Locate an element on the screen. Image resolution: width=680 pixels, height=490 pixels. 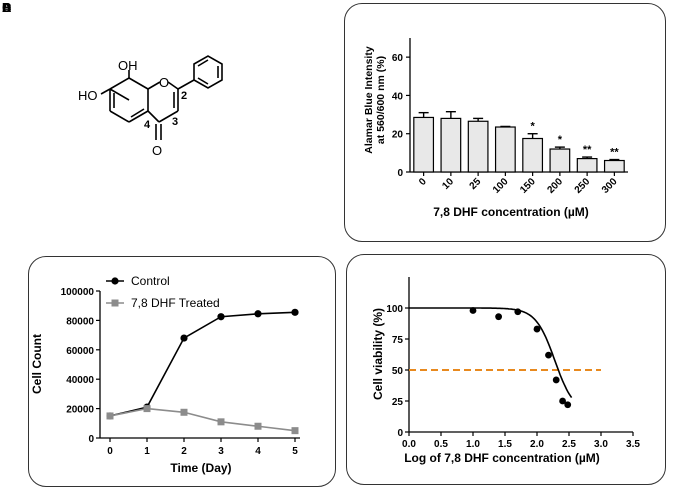
panel-letter-d: D is located at coordinates (7, 7).